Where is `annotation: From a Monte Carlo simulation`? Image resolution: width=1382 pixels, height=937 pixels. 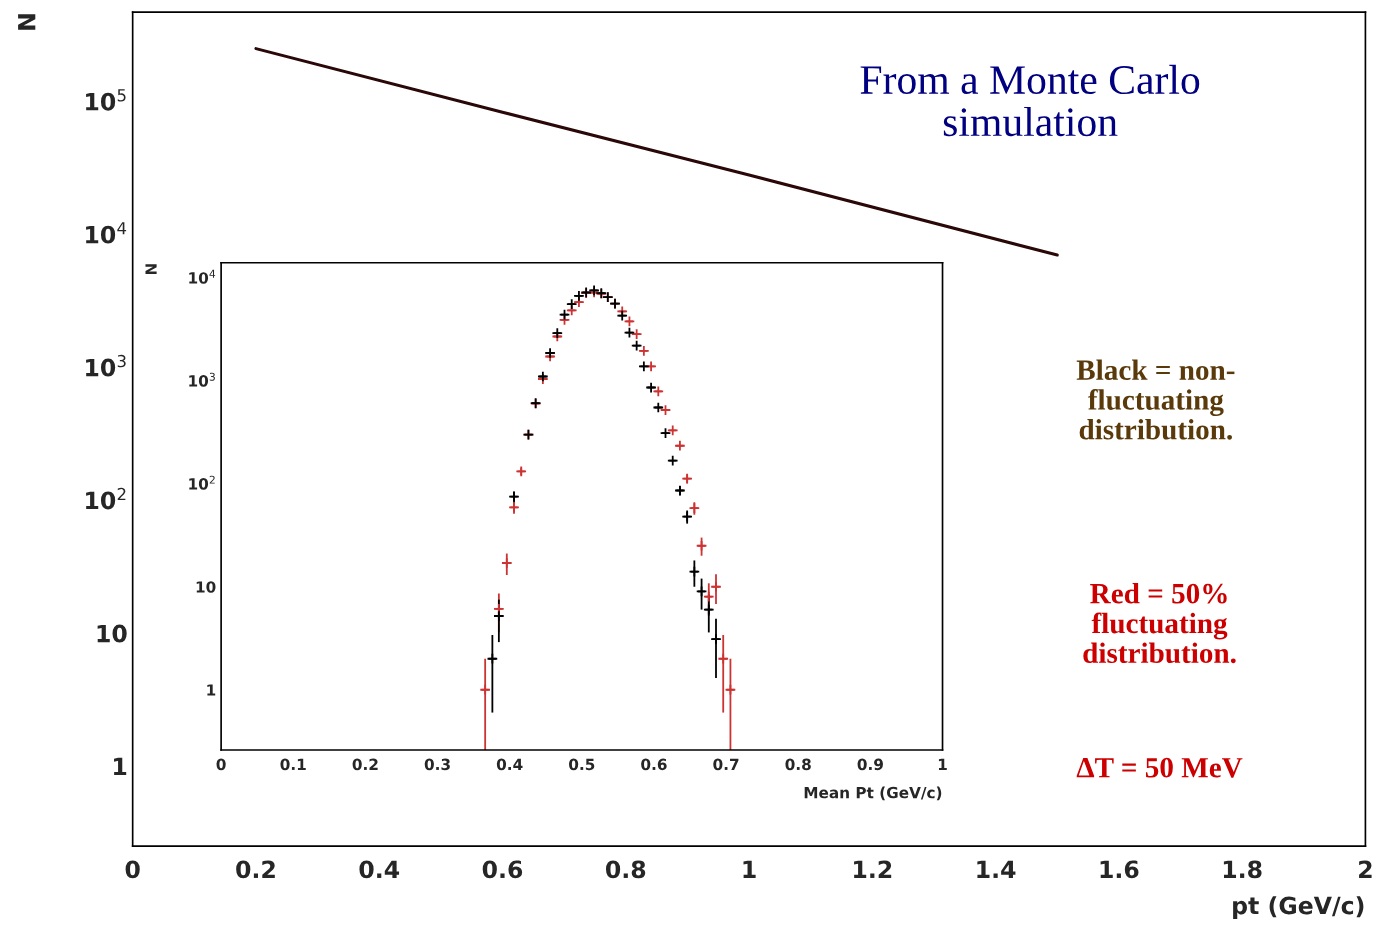
annotation: From a Monte Carlo simulation is located at coordinates (1030, 100).